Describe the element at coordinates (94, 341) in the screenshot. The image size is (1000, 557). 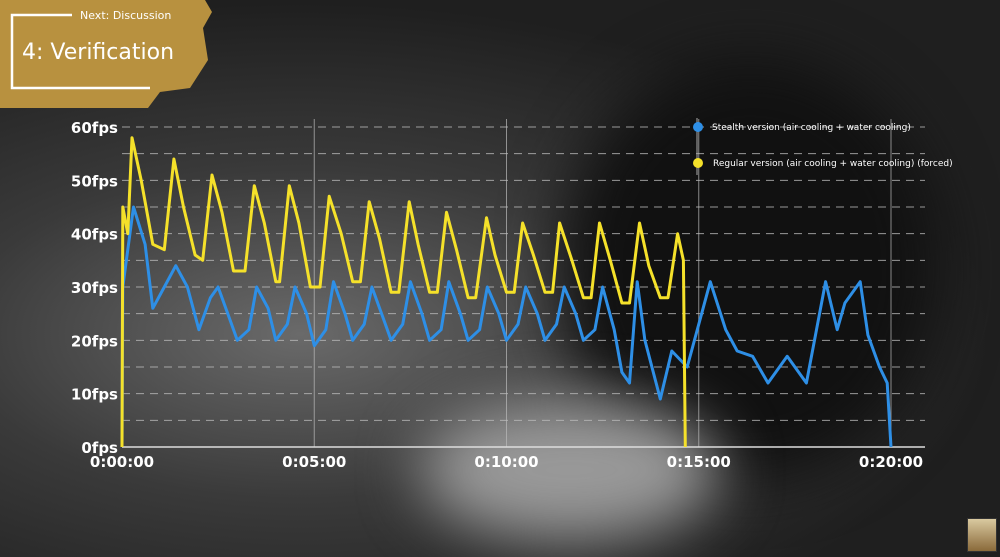
I see `y-tick-label: 20fps` at that location.